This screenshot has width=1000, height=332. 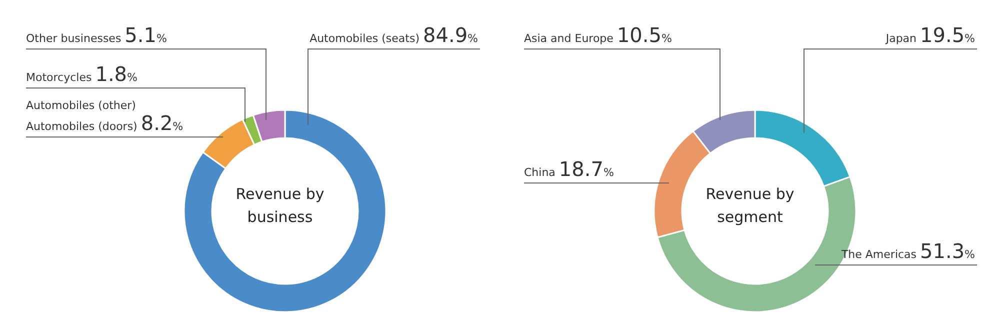 I want to click on slice-label: Automobiles (other) Automobiles (doors), so click(x=83, y=116).